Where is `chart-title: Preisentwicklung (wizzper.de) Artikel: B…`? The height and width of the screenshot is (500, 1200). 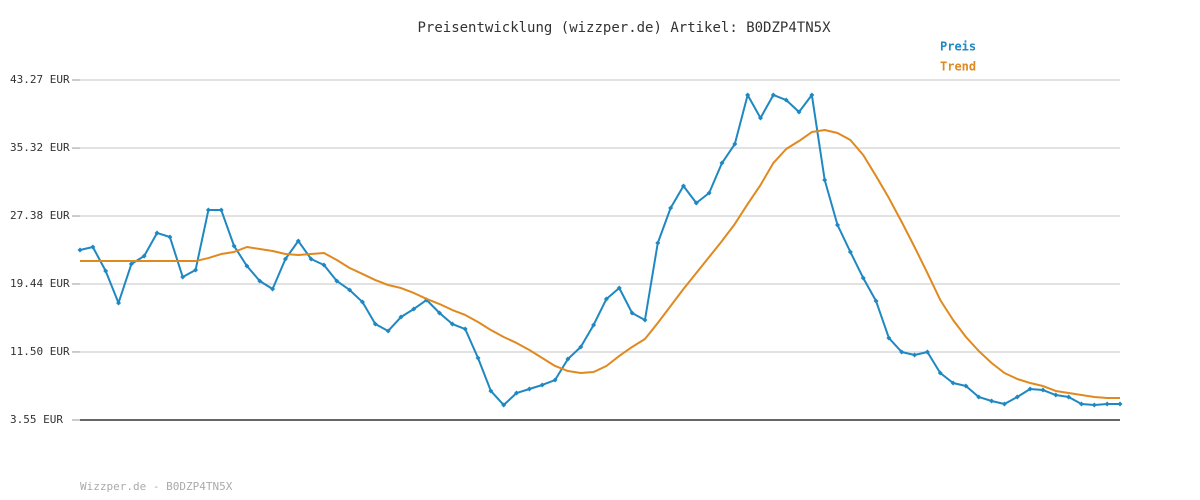 chart-title: Preisentwicklung (wizzper.de) Artikel: B… is located at coordinates (624, 28).